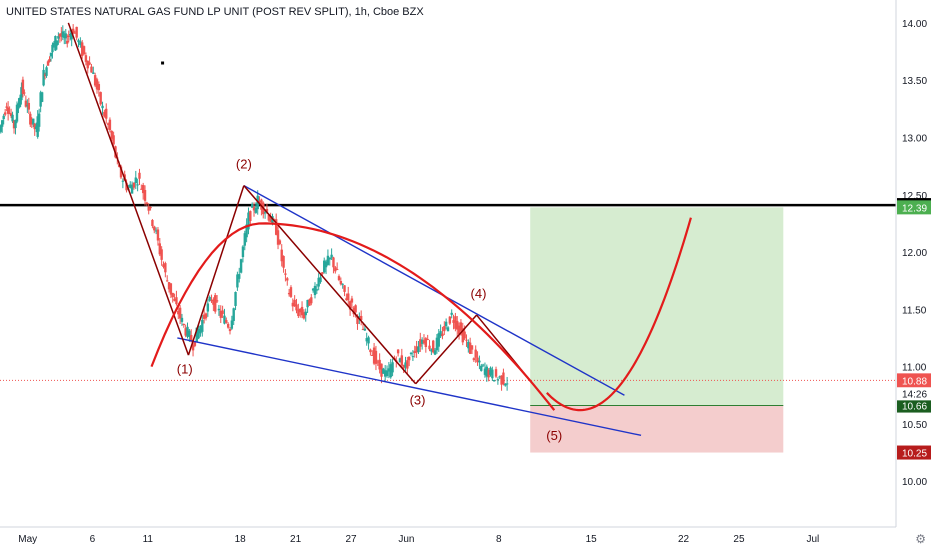 The image size is (932, 550). What do you see at coordinates (479, 293) in the screenshot?
I see `wave-label: (4)` at bounding box center [479, 293].